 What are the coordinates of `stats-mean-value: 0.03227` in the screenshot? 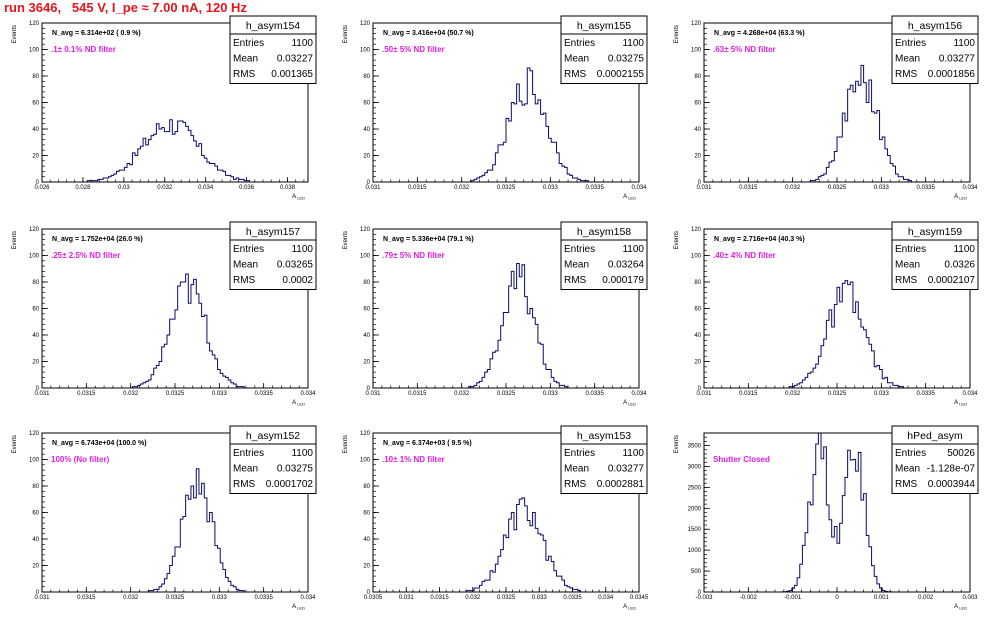 It's located at (295, 59).